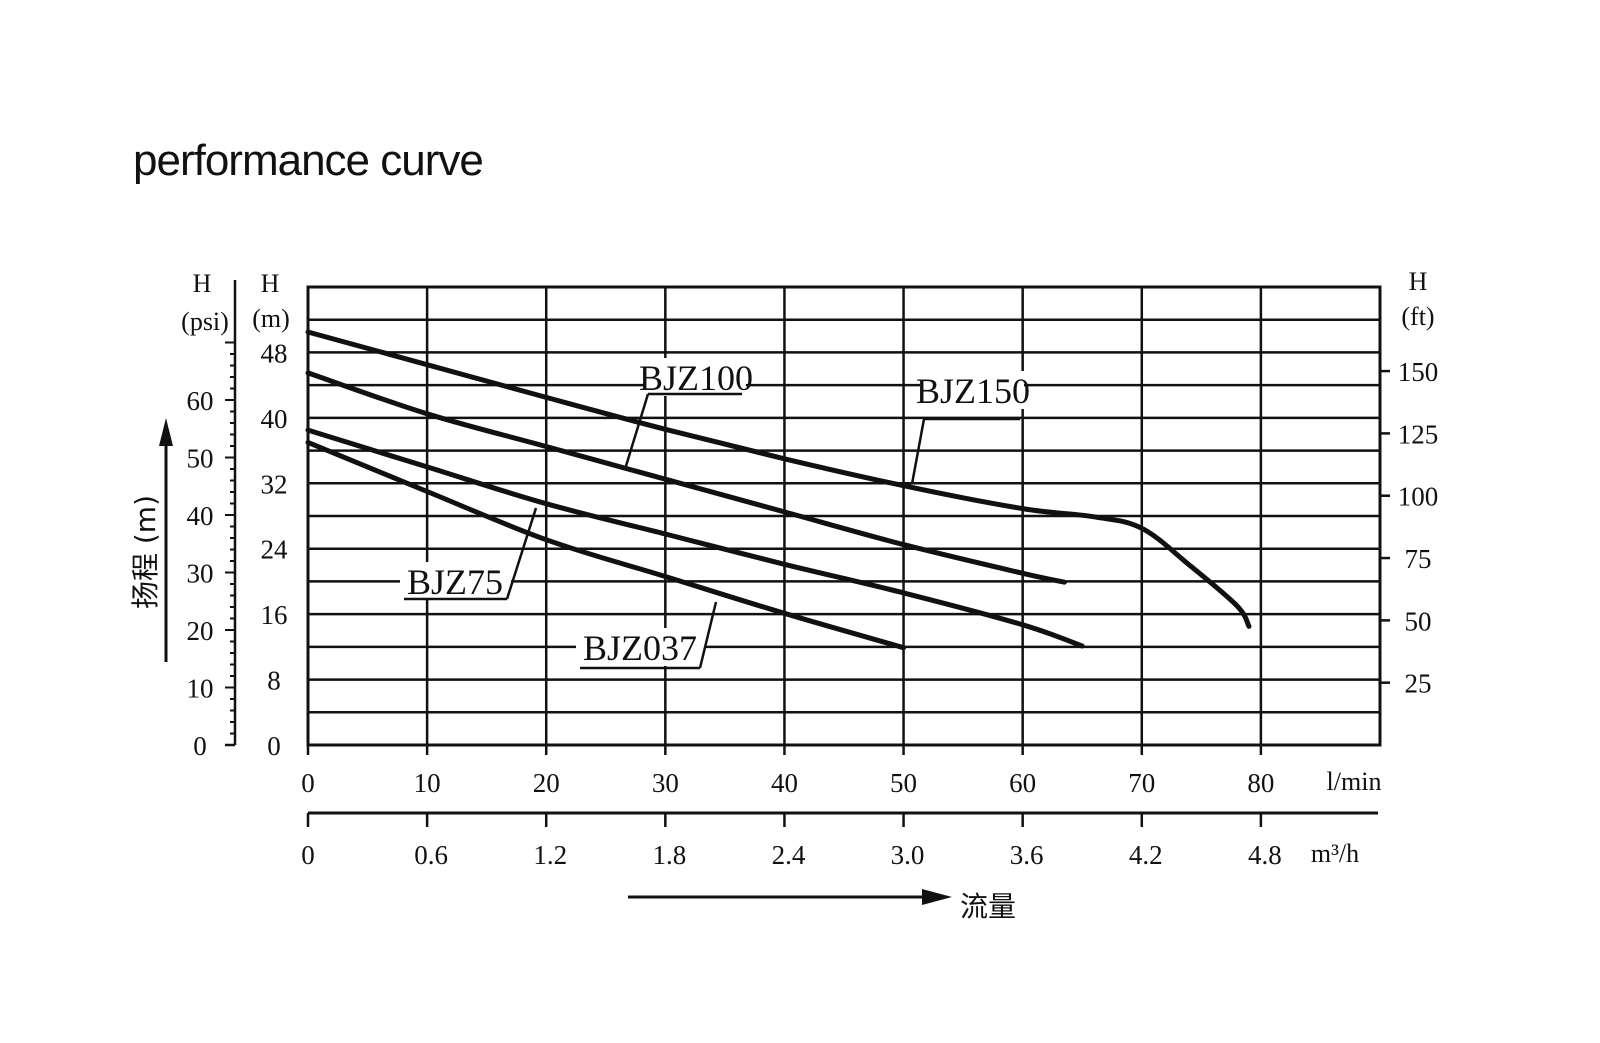 This screenshot has width=1600, height=1043. I want to click on y-m-unit: (m), so click(271, 318).